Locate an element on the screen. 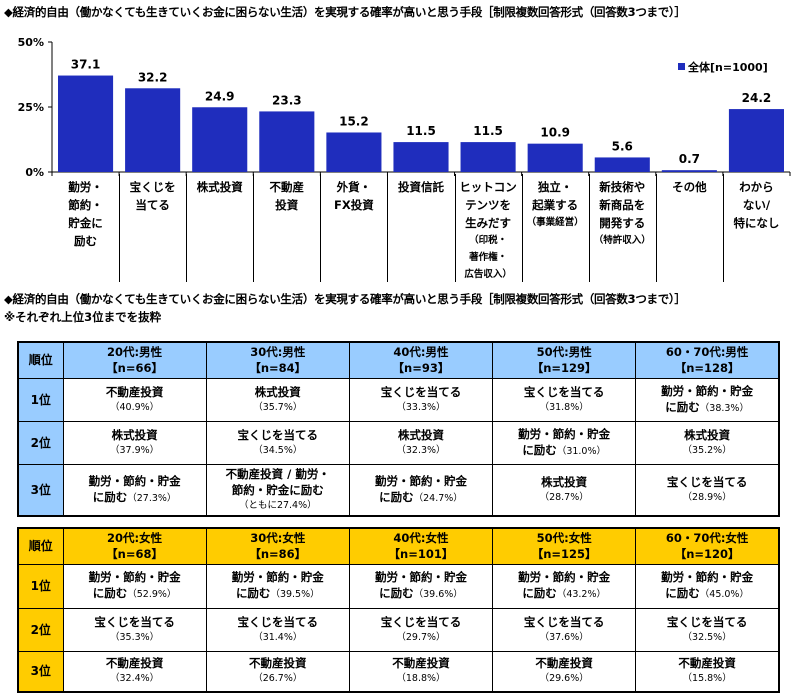 The height and width of the screenshot is (700, 800). category-label: その他 is located at coordinates (689, 187).